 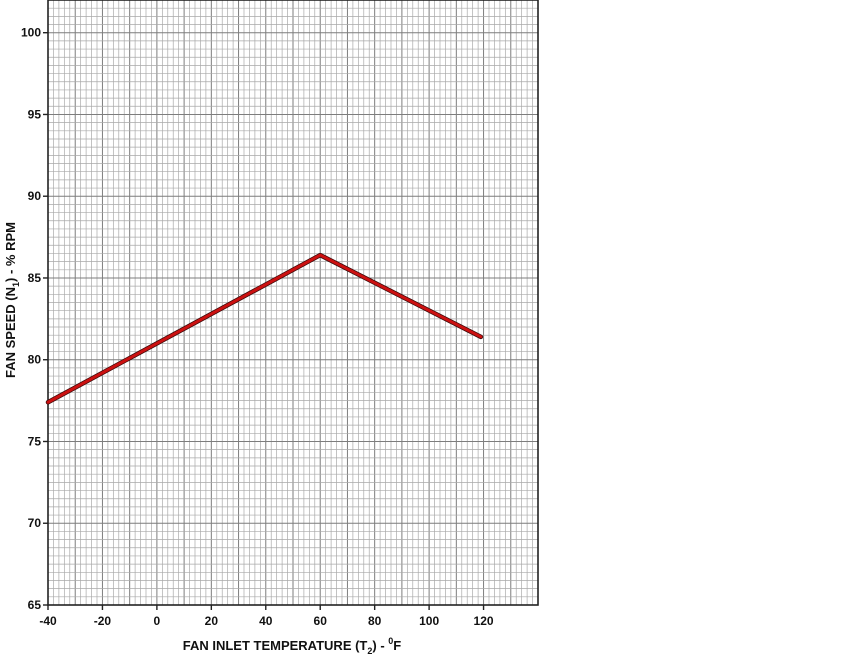 What do you see at coordinates (266, 621) in the screenshot?
I see `x-tick-label: 40` at bounding box center [266, 621].